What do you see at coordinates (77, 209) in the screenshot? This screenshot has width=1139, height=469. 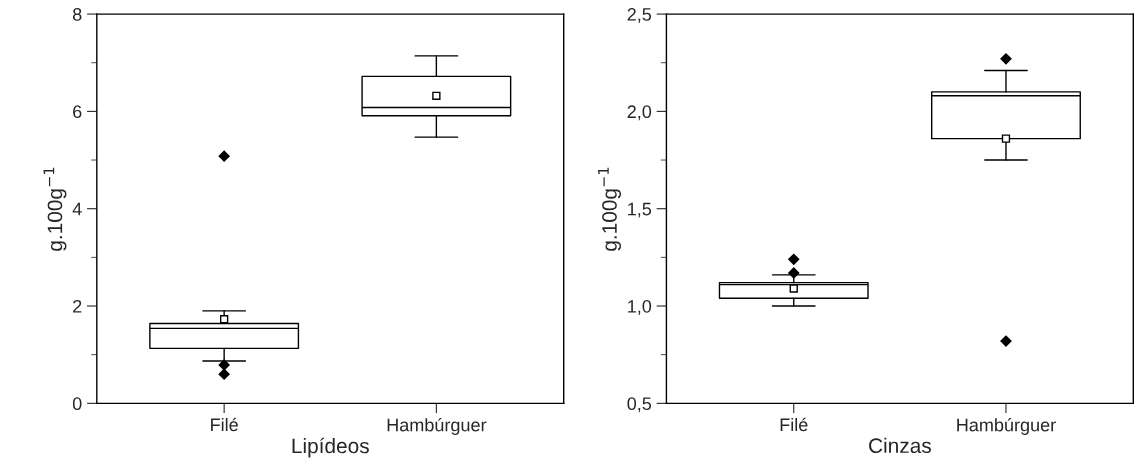 I see `y-tick-label: 4` at bounding box center [77, 209].